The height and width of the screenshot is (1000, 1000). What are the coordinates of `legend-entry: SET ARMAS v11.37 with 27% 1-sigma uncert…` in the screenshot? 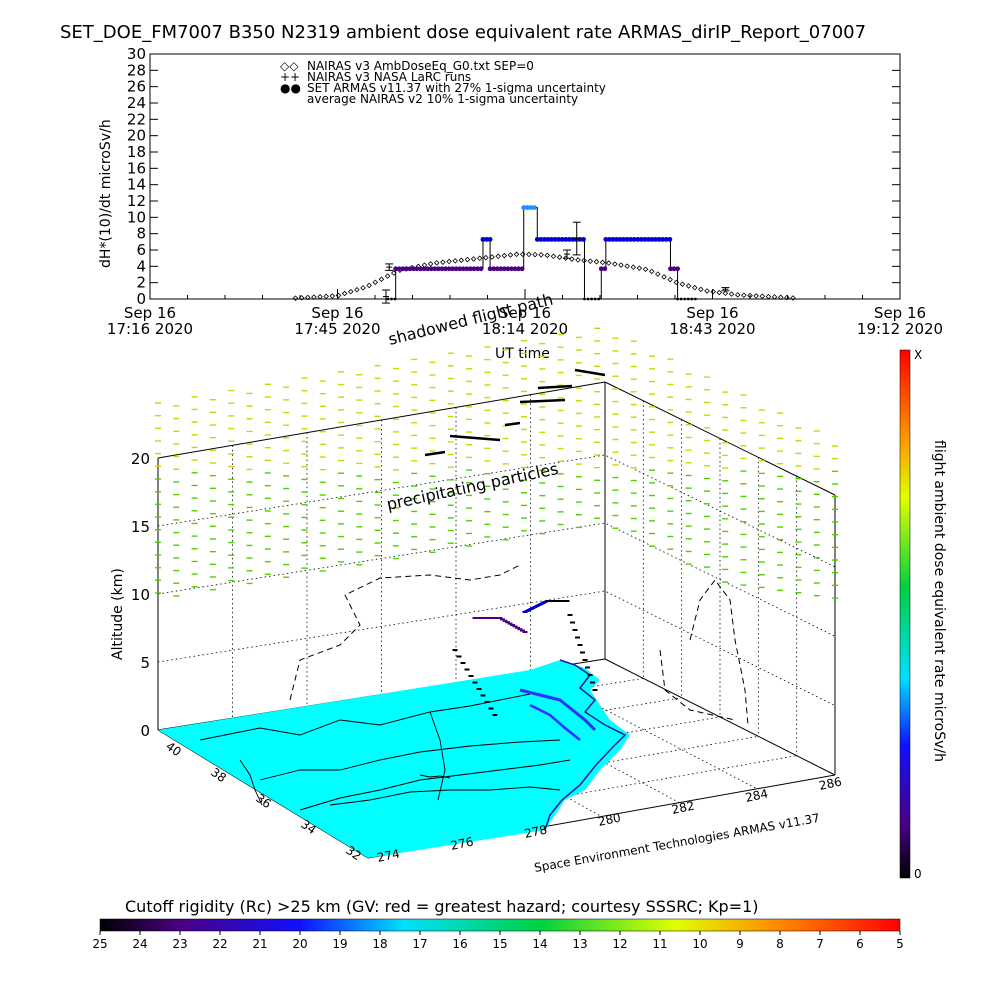 It's located at (456, 88).